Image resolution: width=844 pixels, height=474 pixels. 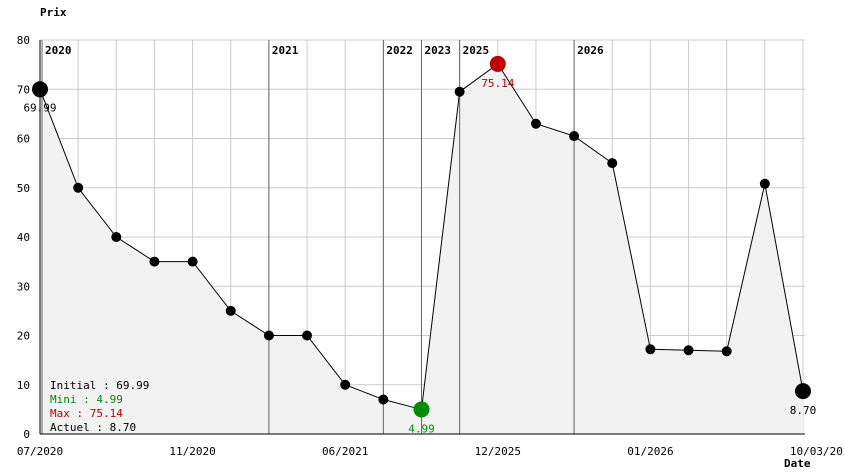 What do you see at coordinates (86, 413) in the screenshot?
I see `legend-max: Max : 75.14` at bounding box center [86, 413].